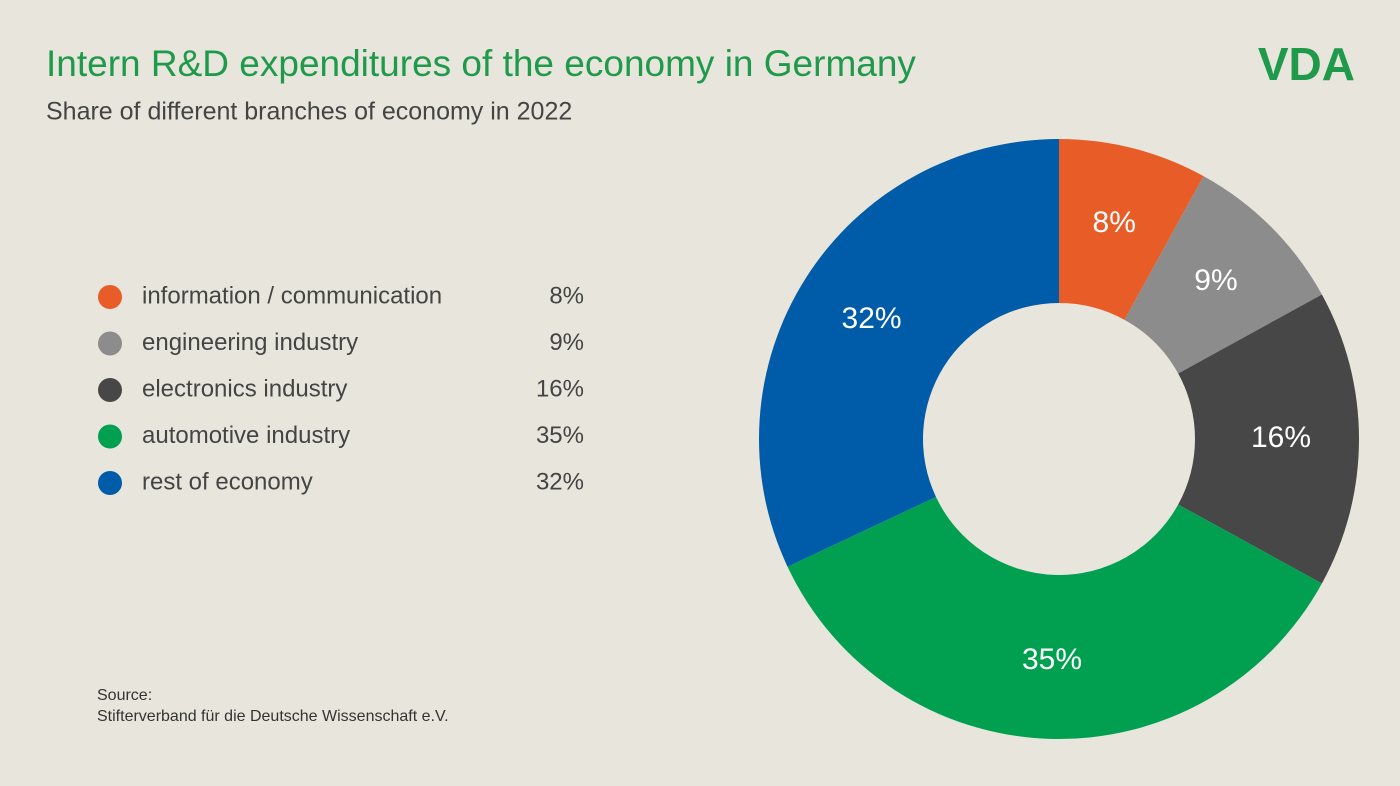  Describe the element at coordinates (872, 318) in the screenshot. I see `slice-label: 32%` at that location.